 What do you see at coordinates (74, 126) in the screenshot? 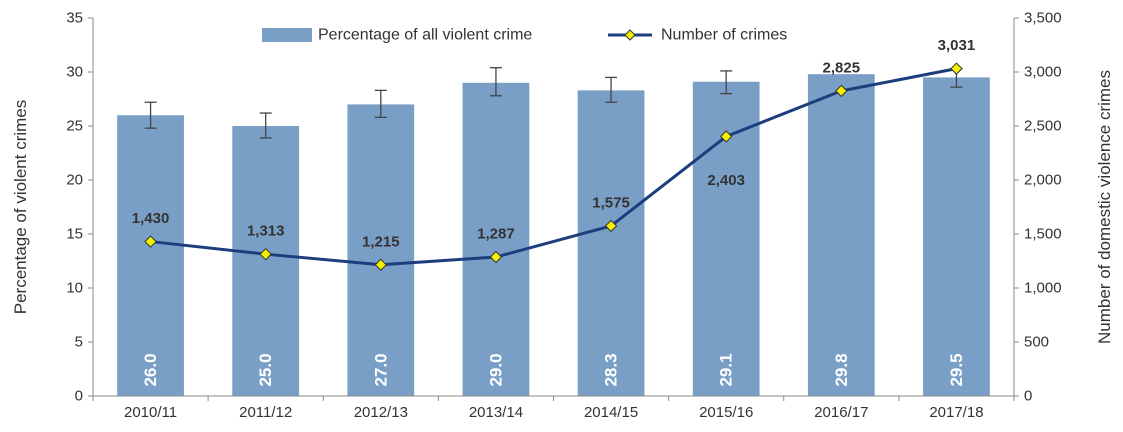
I see `y-tick-left-label: 25` at bounding box center [74, 126].